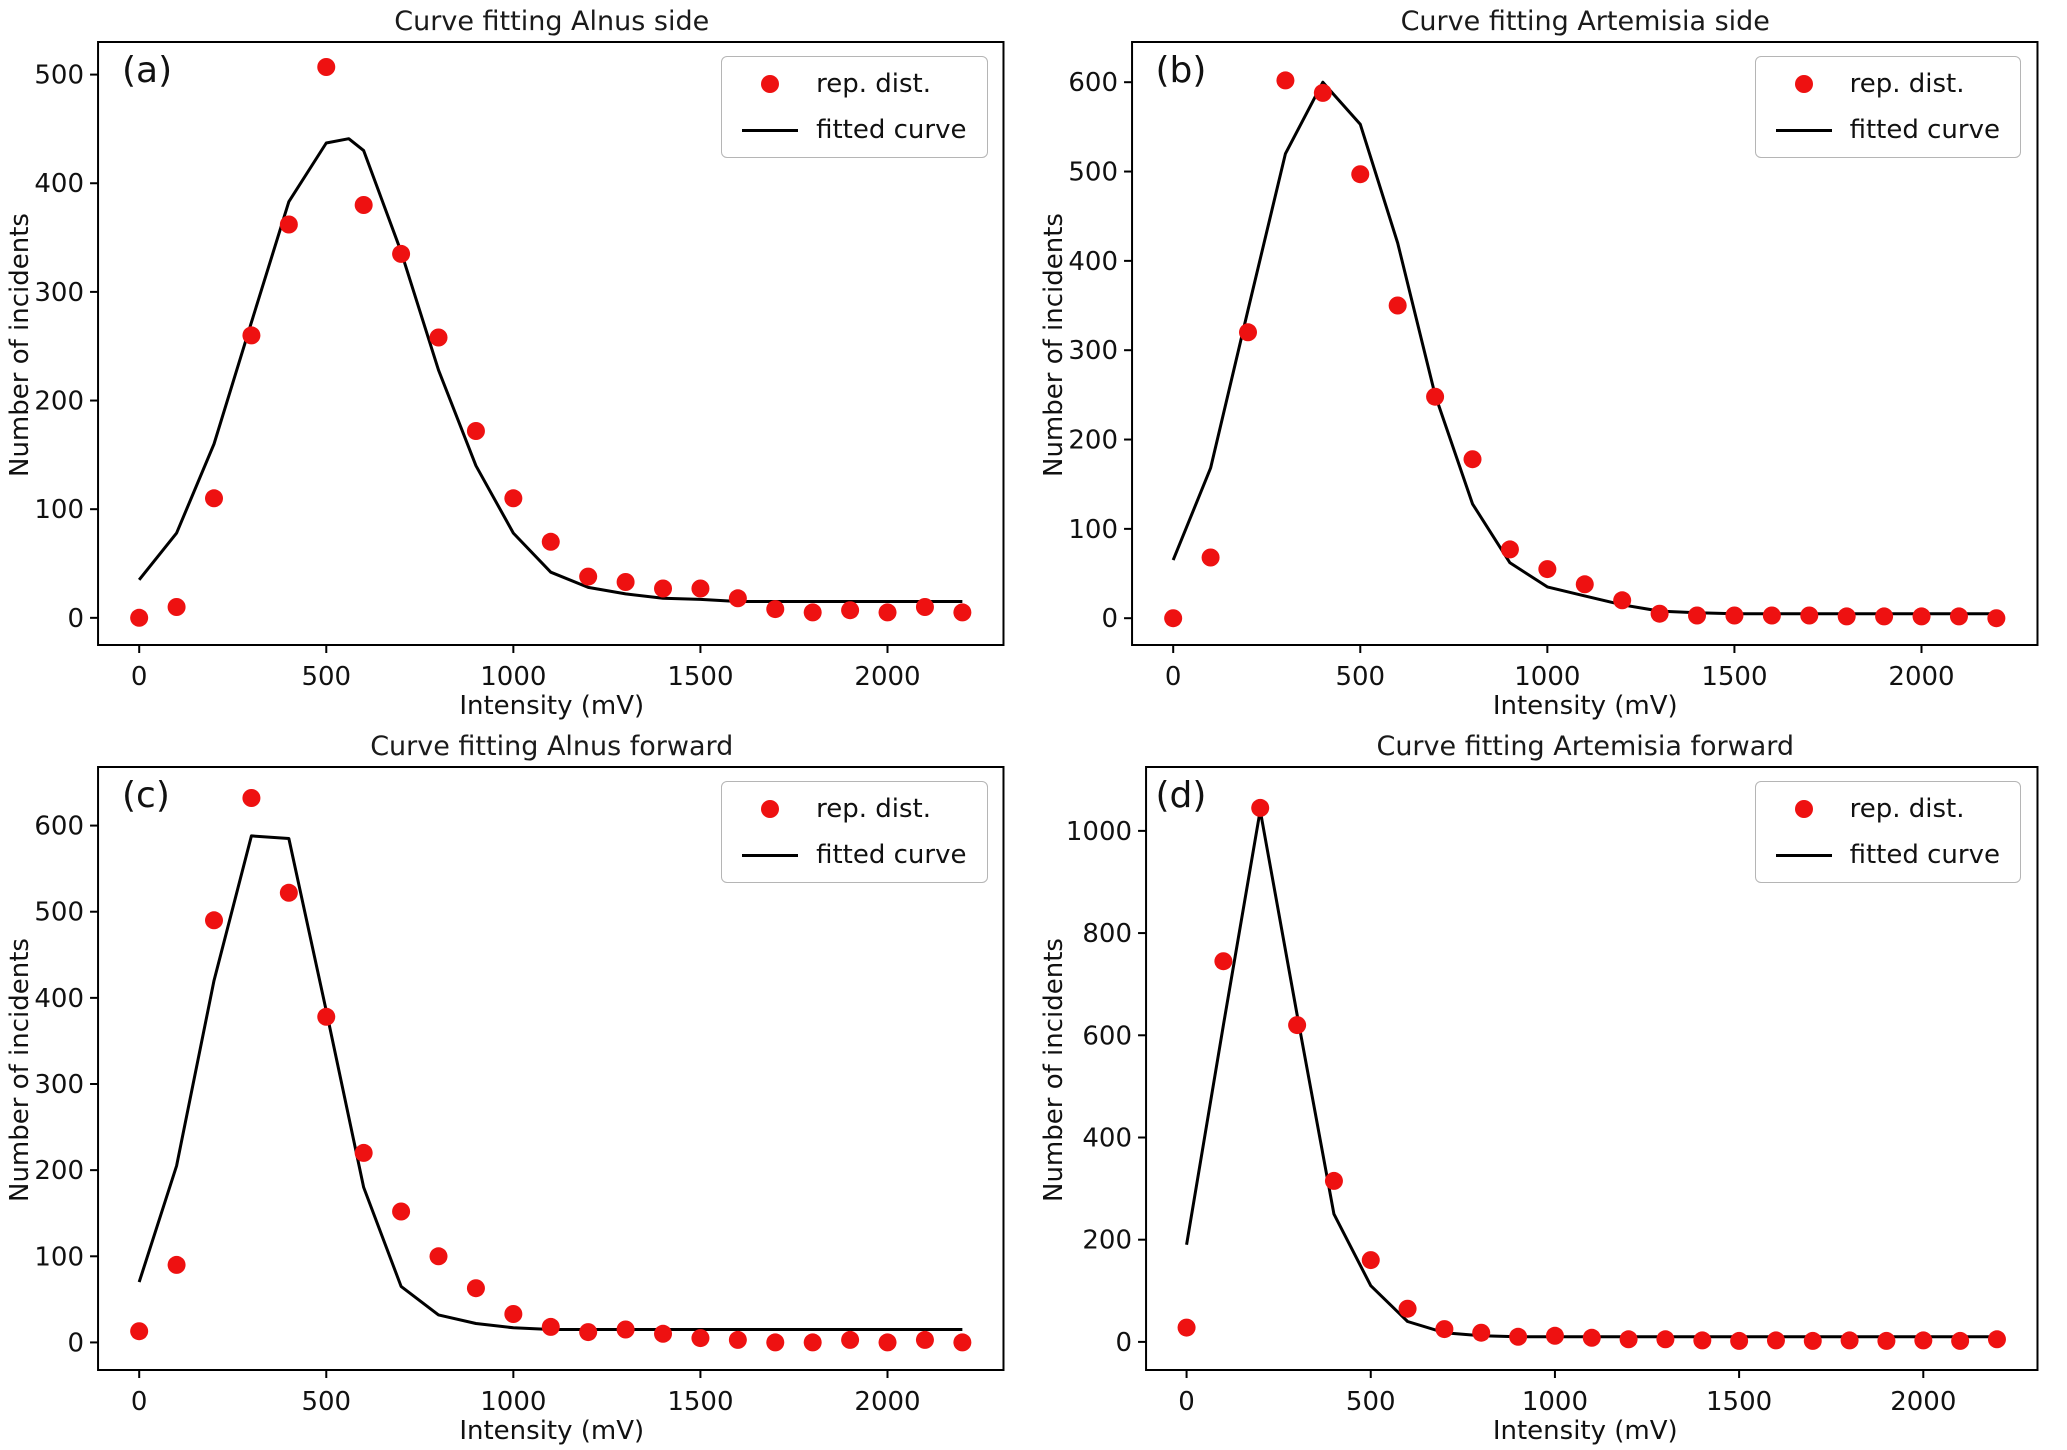  I want to click on x-tick-label: 1500, so click(1734, 677).